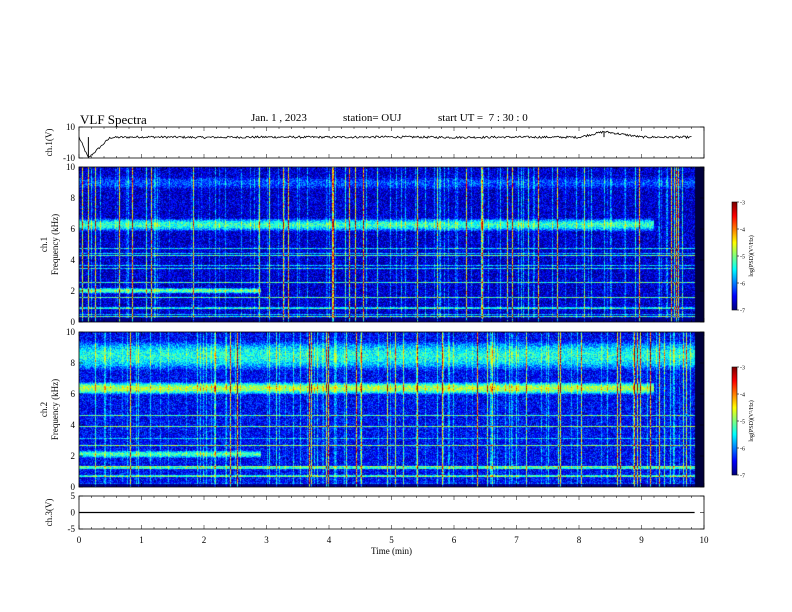 This screenshot has width=792, height=612. Describe the element at coordinates (72, 529) in the screenshot. I see `y-tick-label: -5` at that location.